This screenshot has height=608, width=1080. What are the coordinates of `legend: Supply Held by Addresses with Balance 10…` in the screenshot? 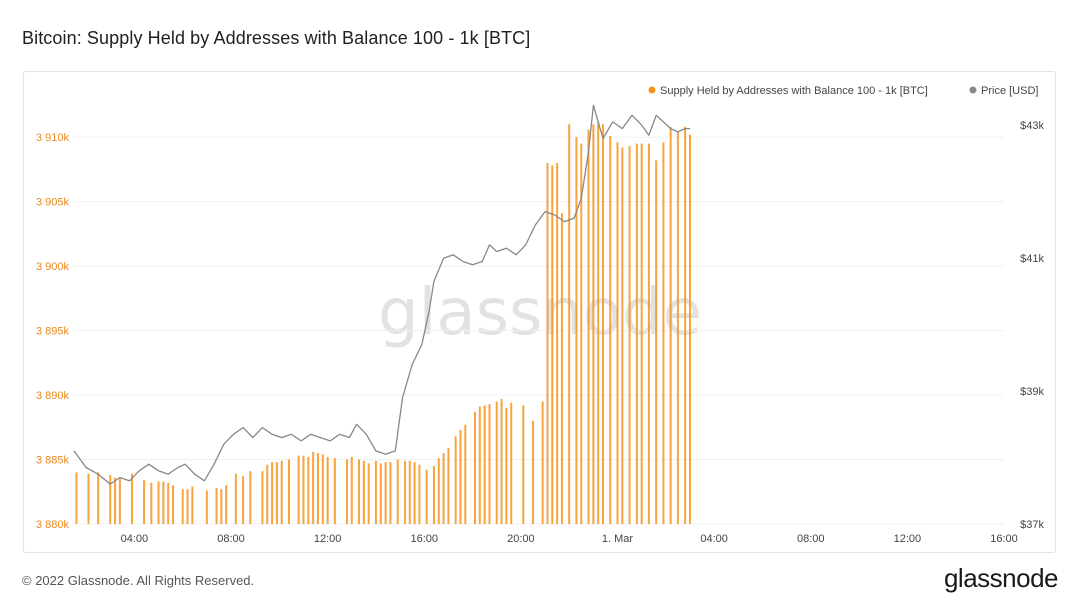 It's located at (843, 91).